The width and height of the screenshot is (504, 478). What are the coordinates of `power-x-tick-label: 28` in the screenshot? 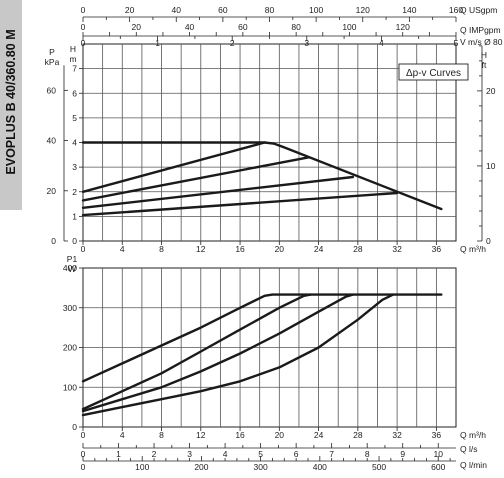 It's located at (358, 435).